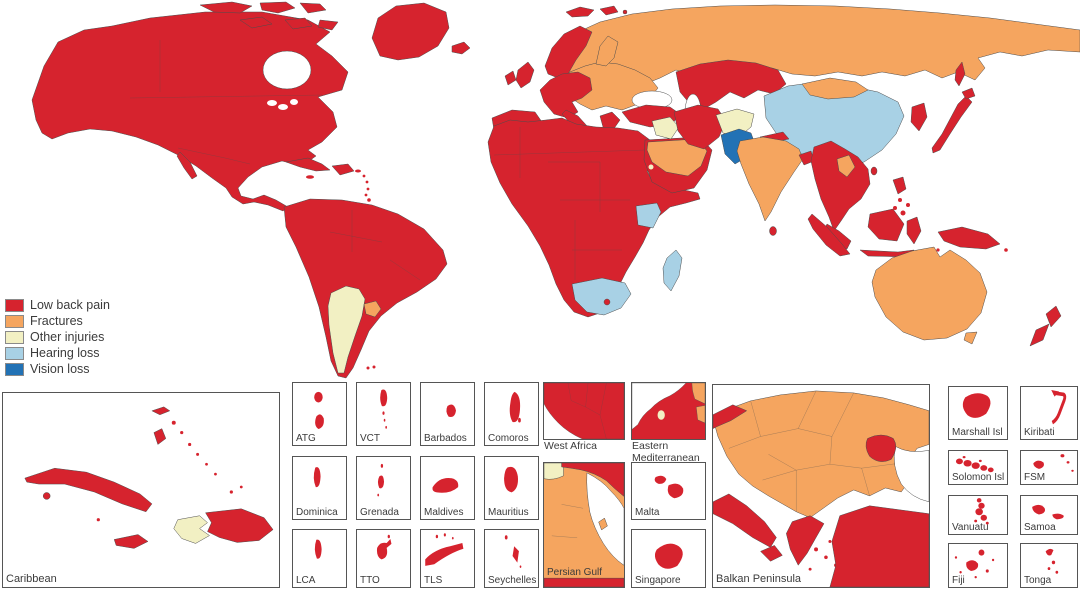 The image size is (1080, 590). I want to click on marshall-map, so click(976, 405).